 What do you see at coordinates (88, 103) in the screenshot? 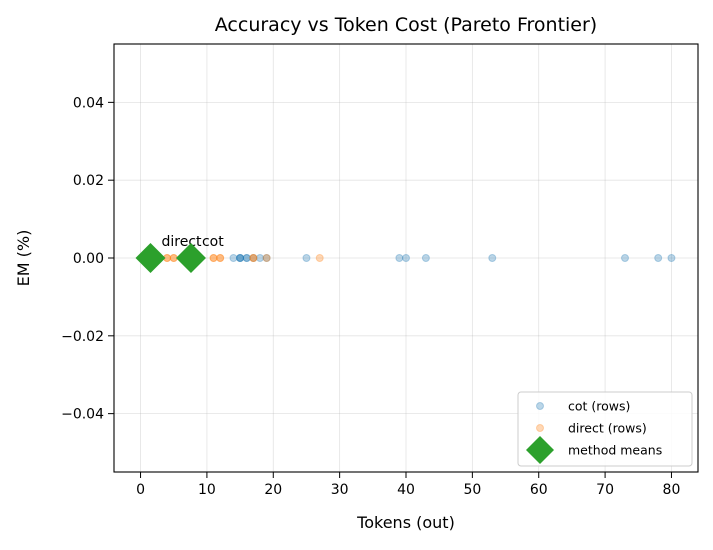
I see `y-tick-label: 0.04` at bounding box center [88, 103].